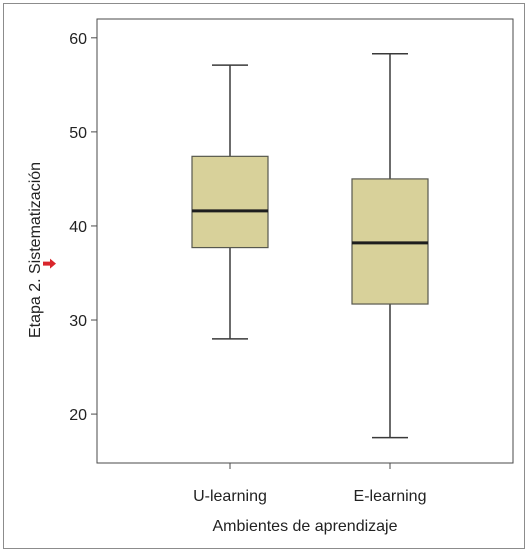 The width and height of the screenshot is (530, 554). What do you see at coordinates (304, 526) in the screenshot?
I see `x-axis-title: Ambientes de aprendizaje` at bounding box center [304, 526].